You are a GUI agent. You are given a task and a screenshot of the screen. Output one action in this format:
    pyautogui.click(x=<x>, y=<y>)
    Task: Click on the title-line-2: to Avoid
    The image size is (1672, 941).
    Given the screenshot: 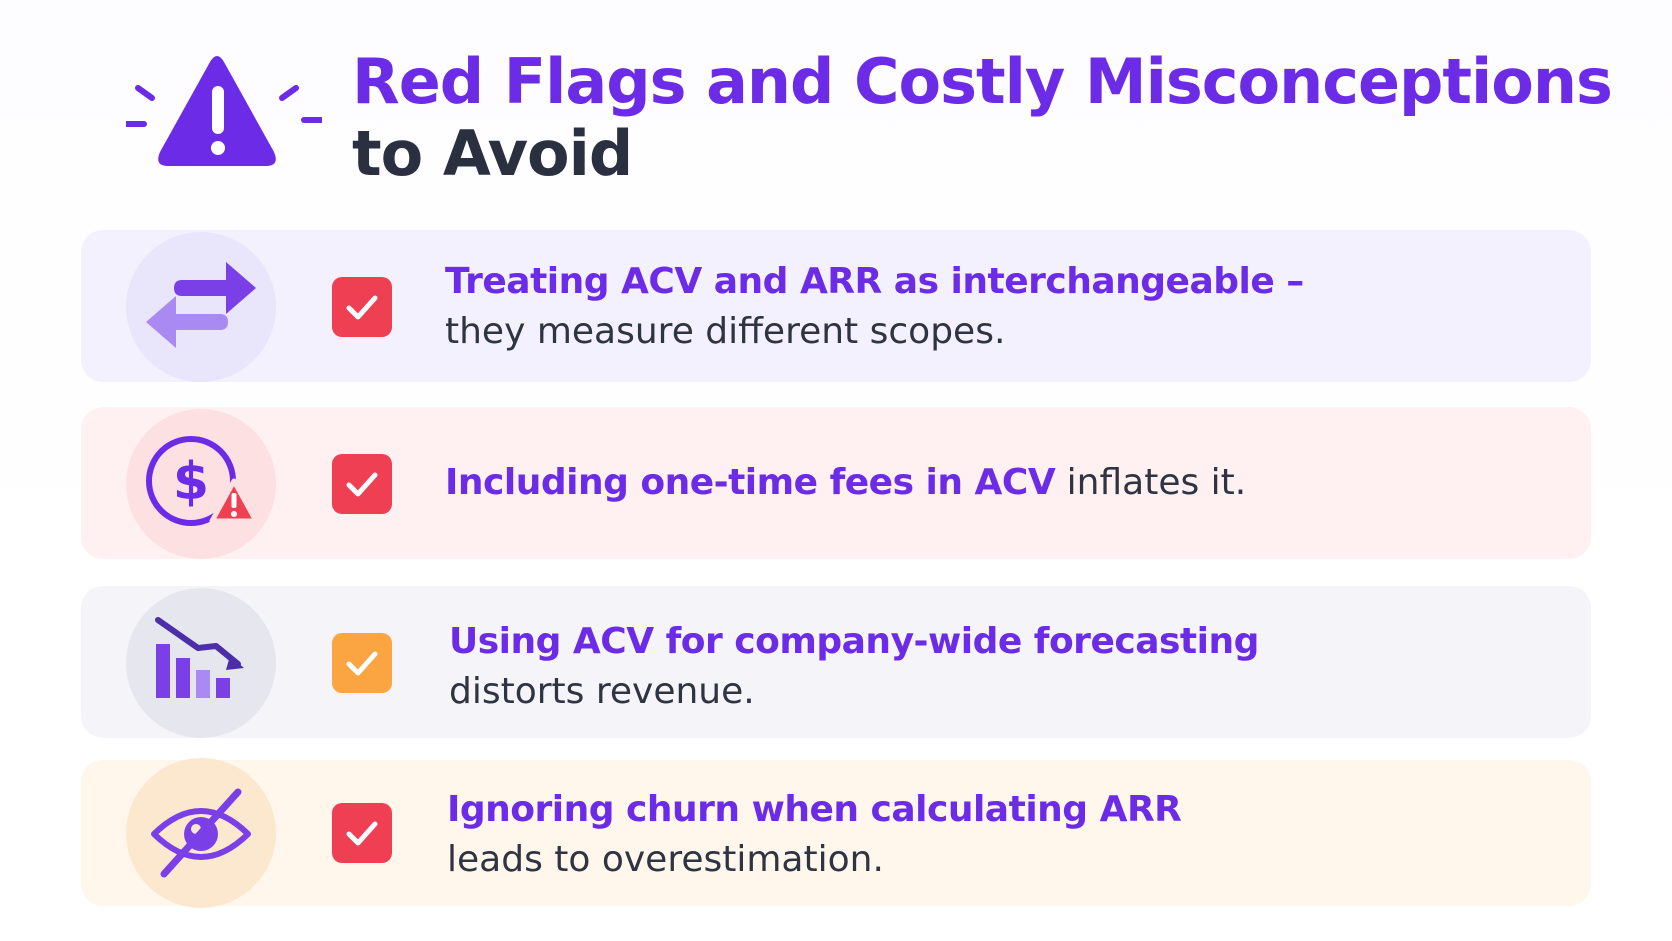 What is the action you would take?
    pyautogui.click(x=492, y=153)
    